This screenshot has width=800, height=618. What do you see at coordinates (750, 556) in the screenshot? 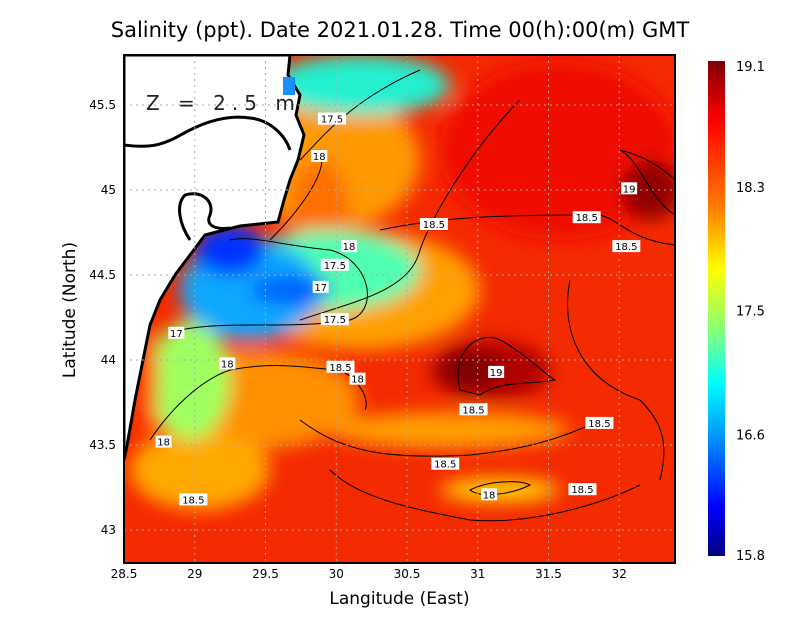
I see `colorbar-tick-label: 15.8` at bounding box center [750, 556].